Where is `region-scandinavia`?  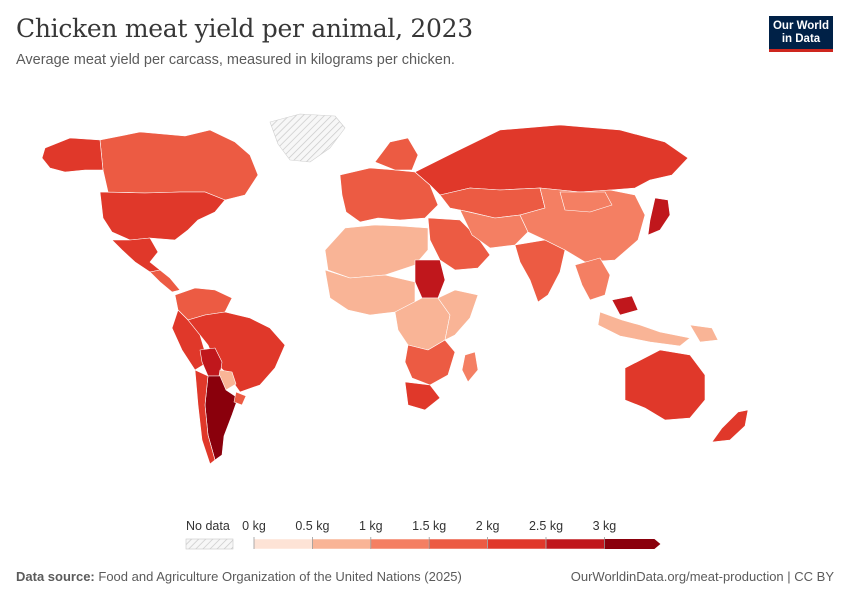
region-scandinavia is located at coordinates (396, 154).